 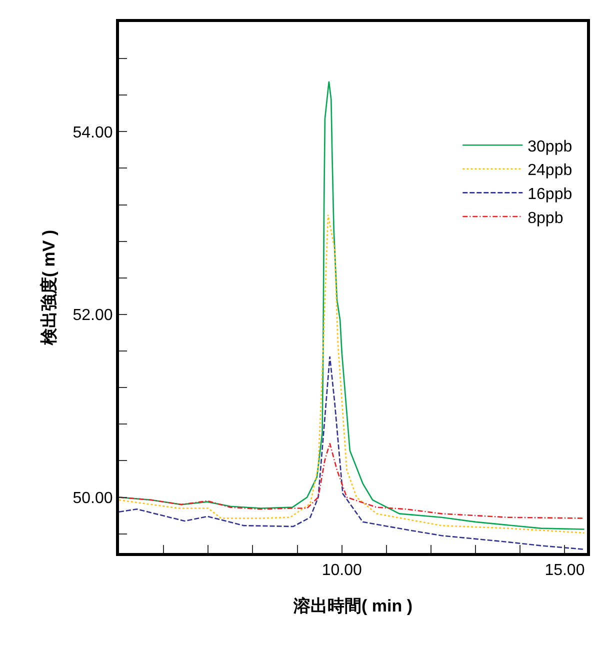 What do you see at coordinates (546, 218) in the screenshot?
I see `legend-label: 8ppb` at bounding box center [546, 218].